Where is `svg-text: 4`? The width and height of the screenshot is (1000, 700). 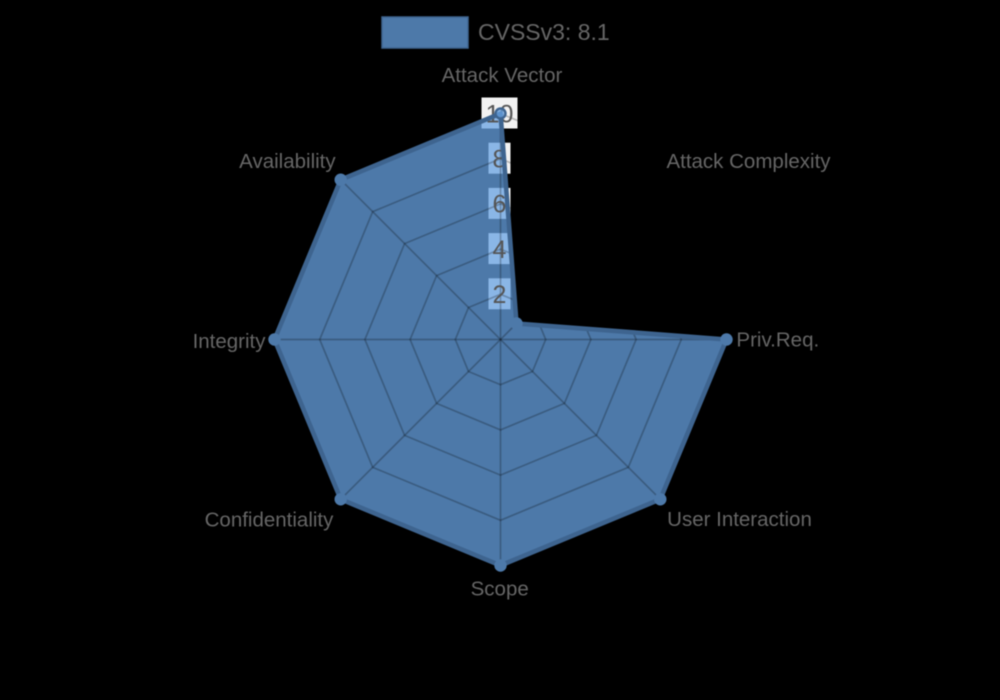 svg-text: 4 is located at coordinates (500, 250).